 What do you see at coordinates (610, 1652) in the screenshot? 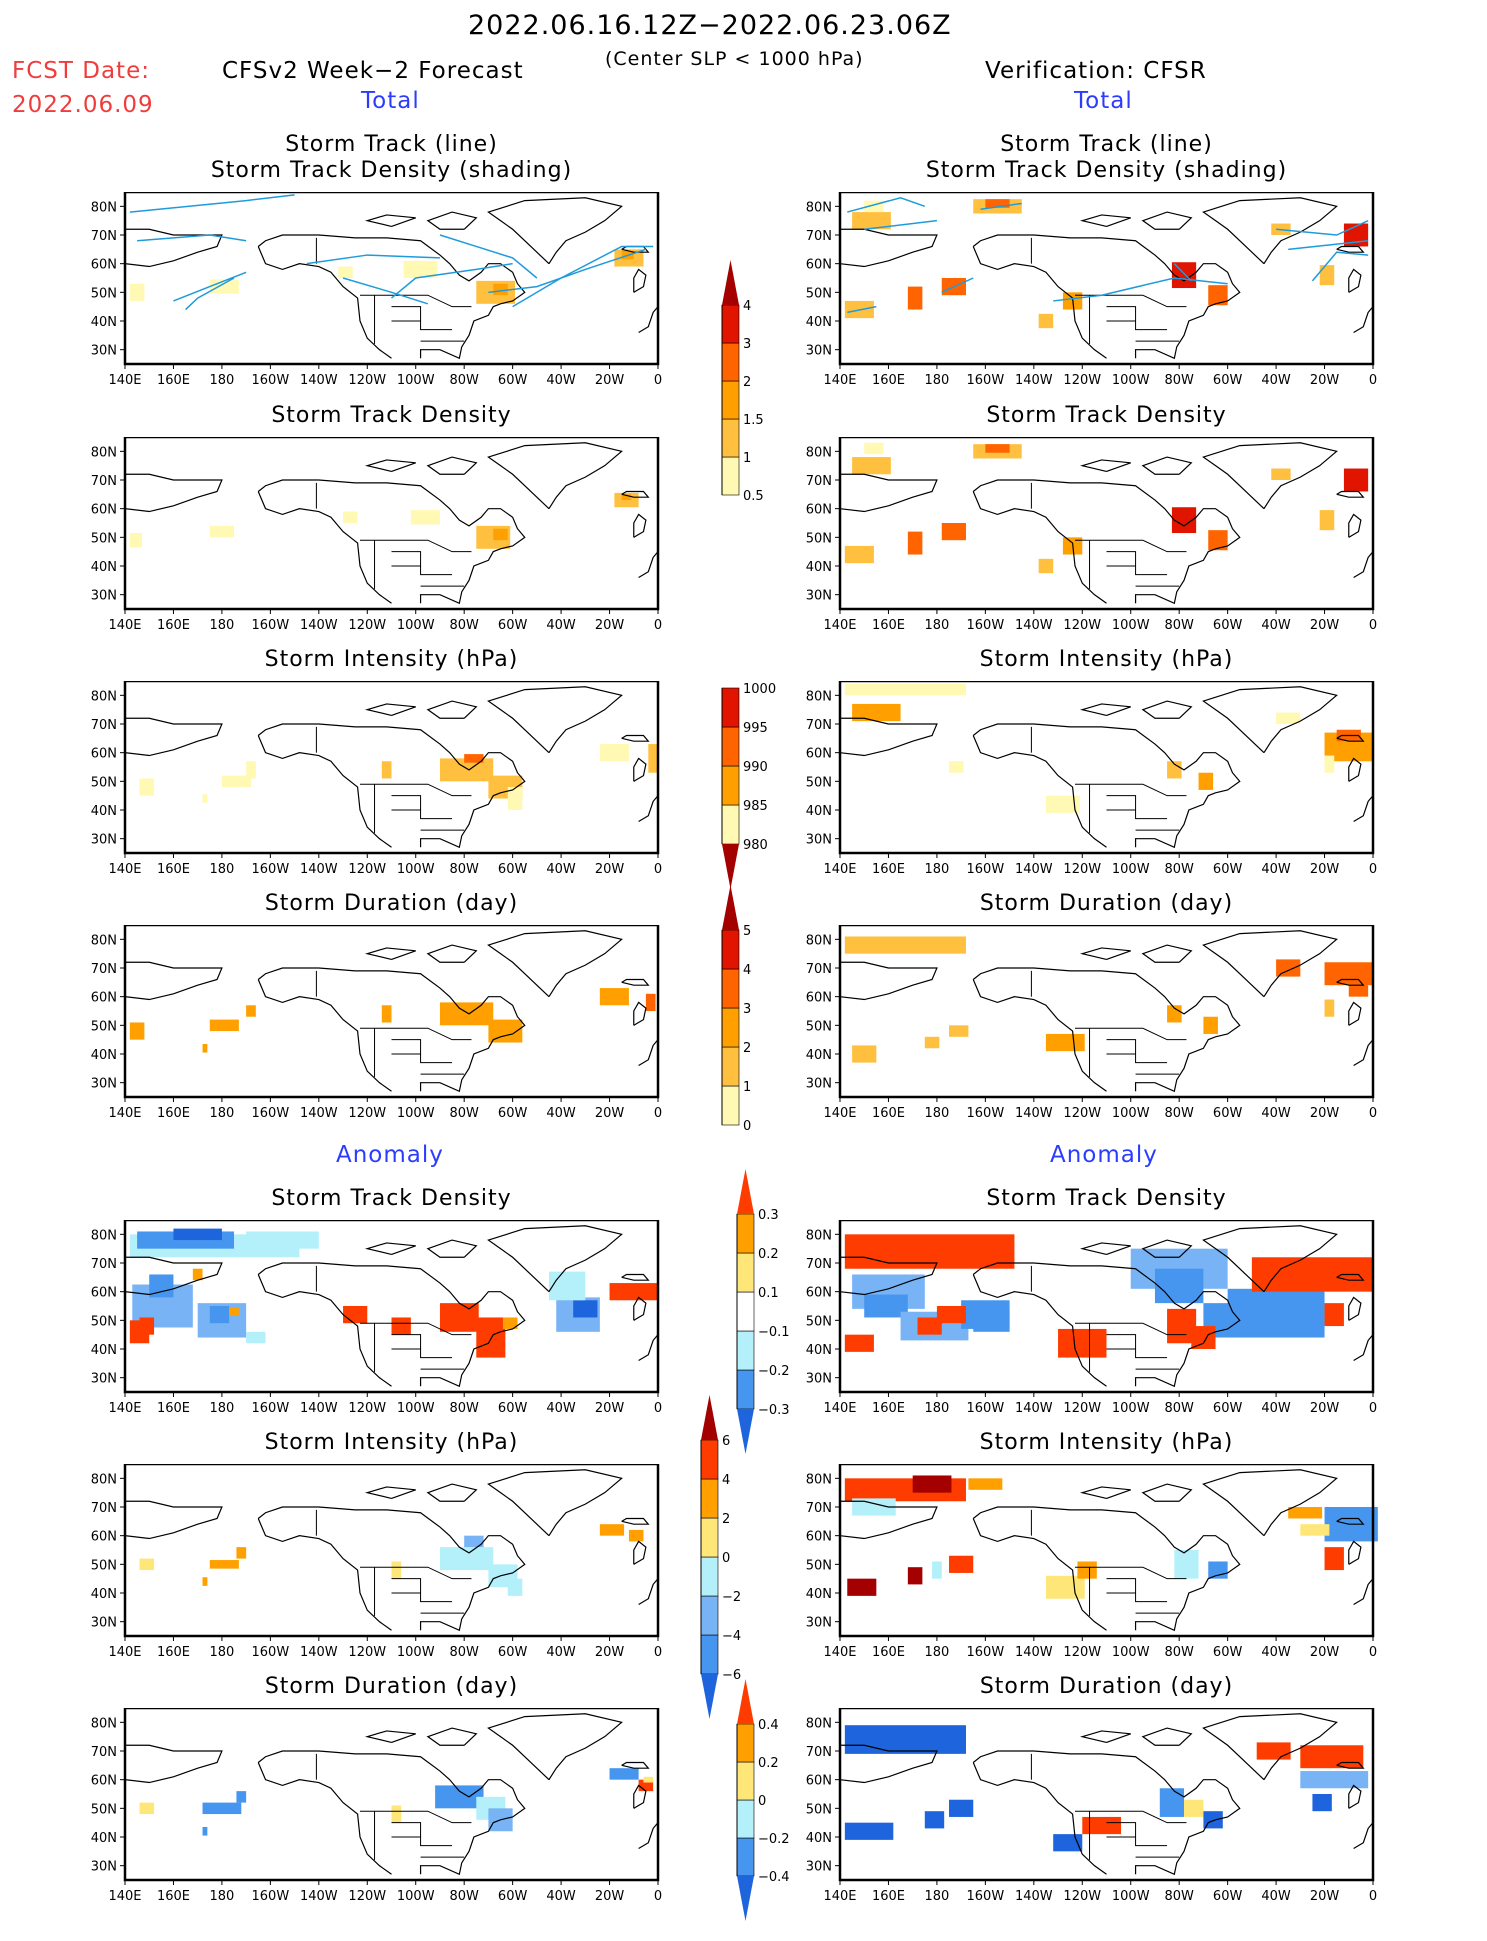
I see `lon-tick-label: 20W` at bounding box center [610, 1652].